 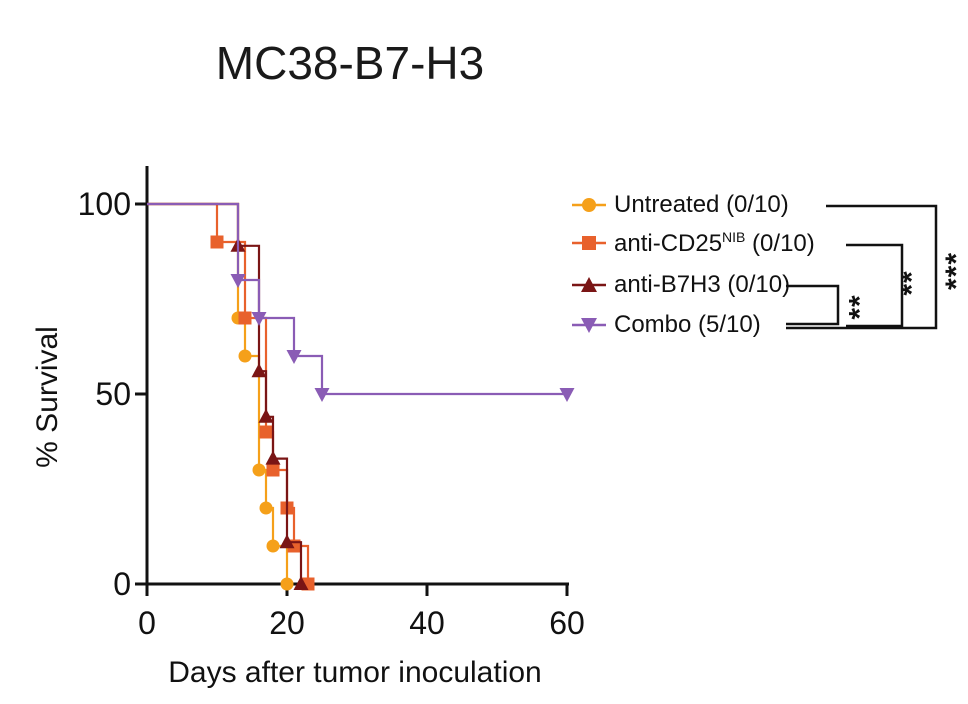 I want to click on legend-marker-anti-cd25, so click(x=589, y=243).